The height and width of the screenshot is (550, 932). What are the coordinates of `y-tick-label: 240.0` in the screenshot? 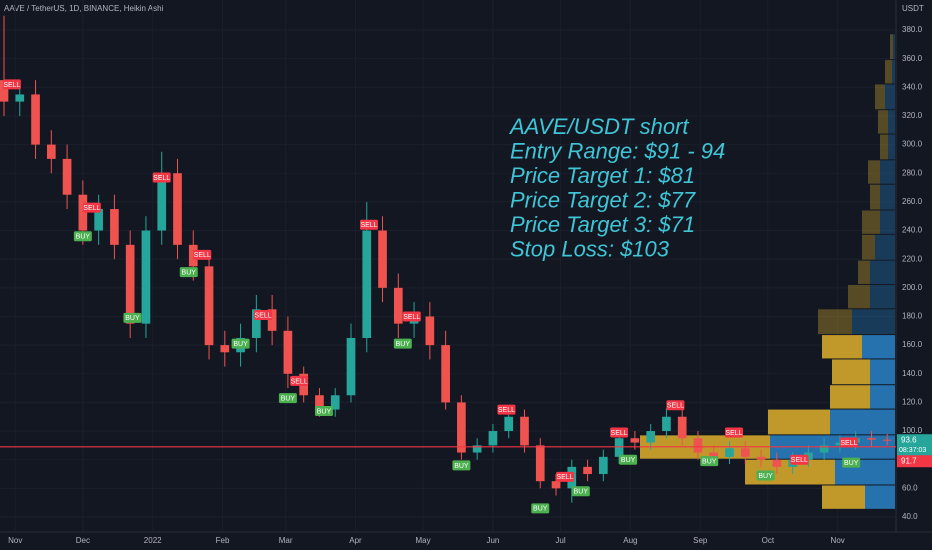 It's located at (912, 230).